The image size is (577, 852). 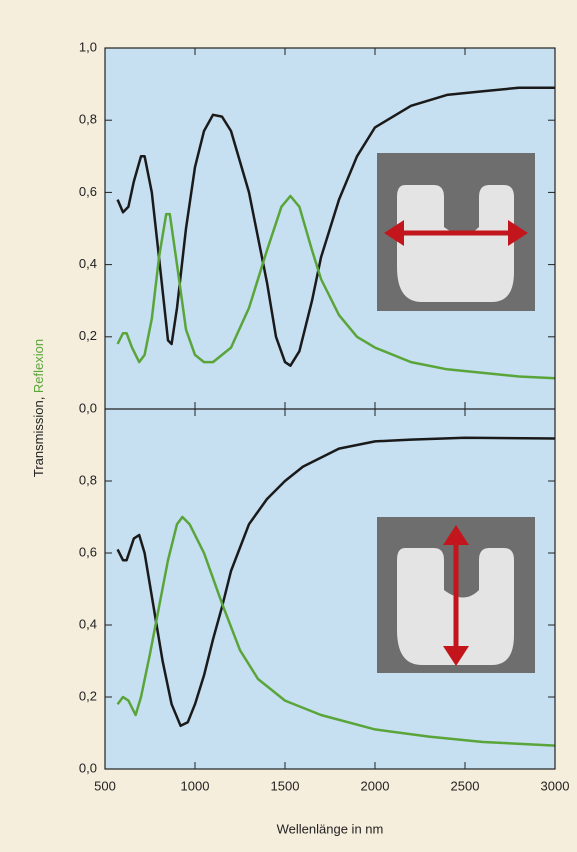 What do you see at coordinates (330, 828) in the screenshot?
I see `x-axis-label: Wellenlänge in nm` at bounding box center [330, 828].